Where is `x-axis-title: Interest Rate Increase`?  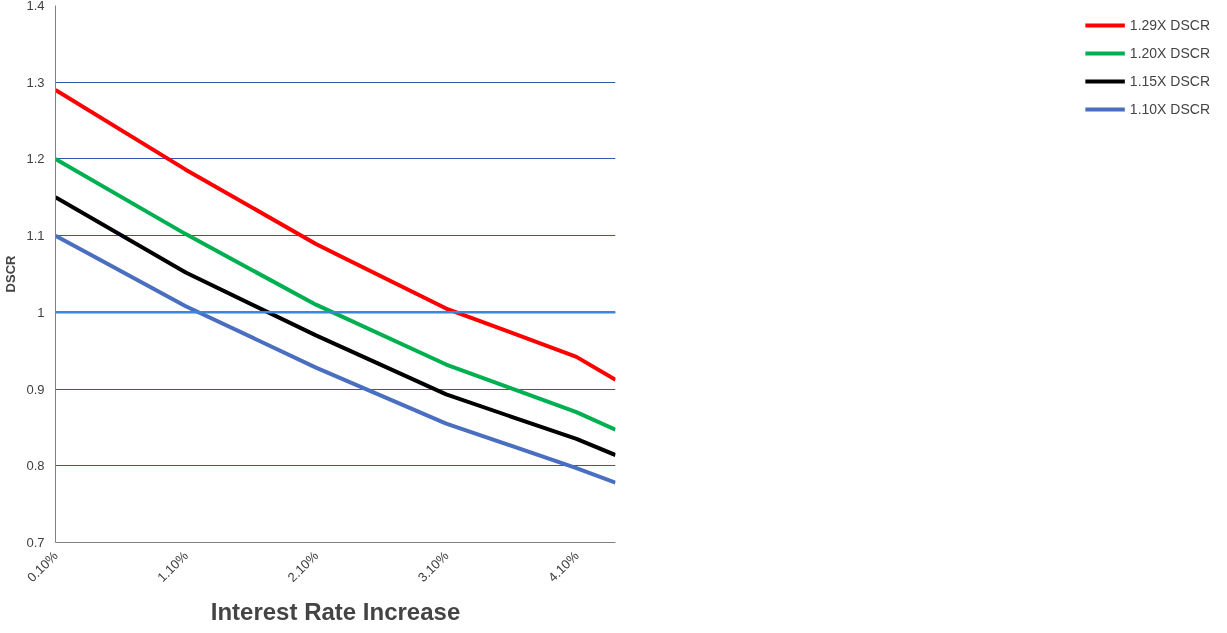 x-axis-title: Interest Rate Increase is located at coordinates (335, 612).